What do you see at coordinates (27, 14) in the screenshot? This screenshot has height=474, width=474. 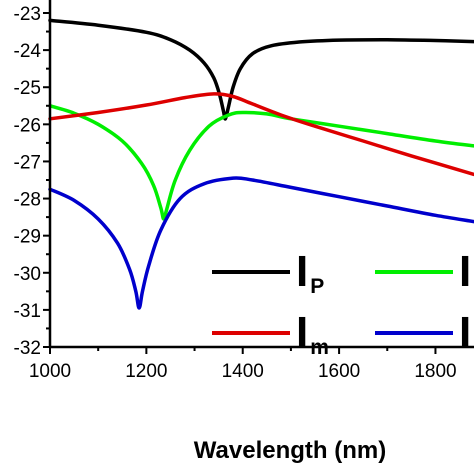 I see `y-tick-label: -23` at bounding box center [27, 14].